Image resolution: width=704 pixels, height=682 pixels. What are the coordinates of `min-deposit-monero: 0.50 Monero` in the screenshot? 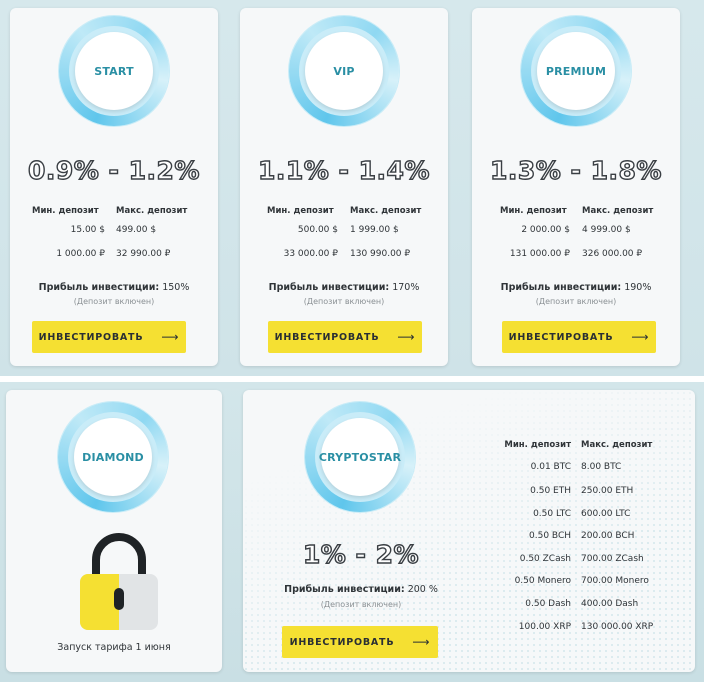 It's located at (542, 581).